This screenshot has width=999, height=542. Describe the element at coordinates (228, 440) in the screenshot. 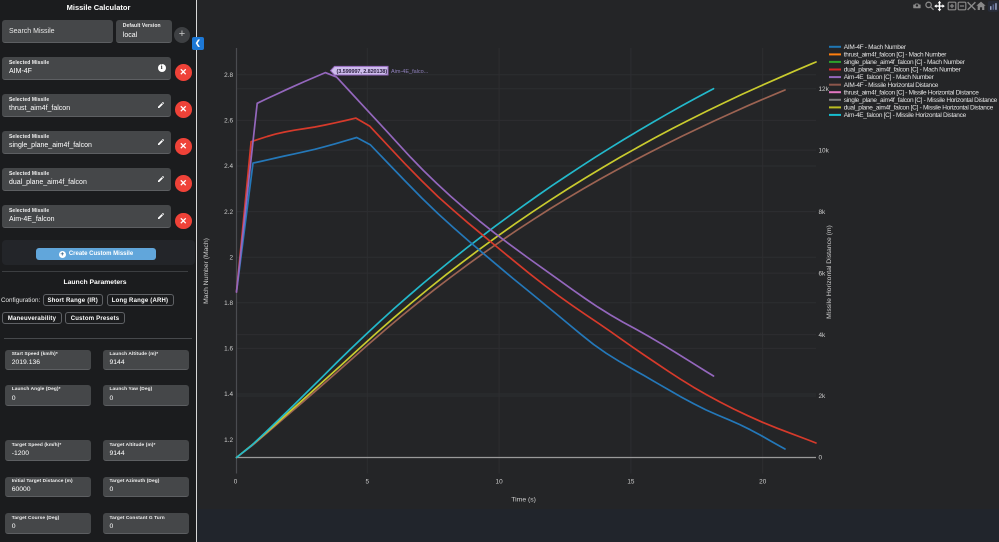

I see `svg-text: 1.2` at that location.